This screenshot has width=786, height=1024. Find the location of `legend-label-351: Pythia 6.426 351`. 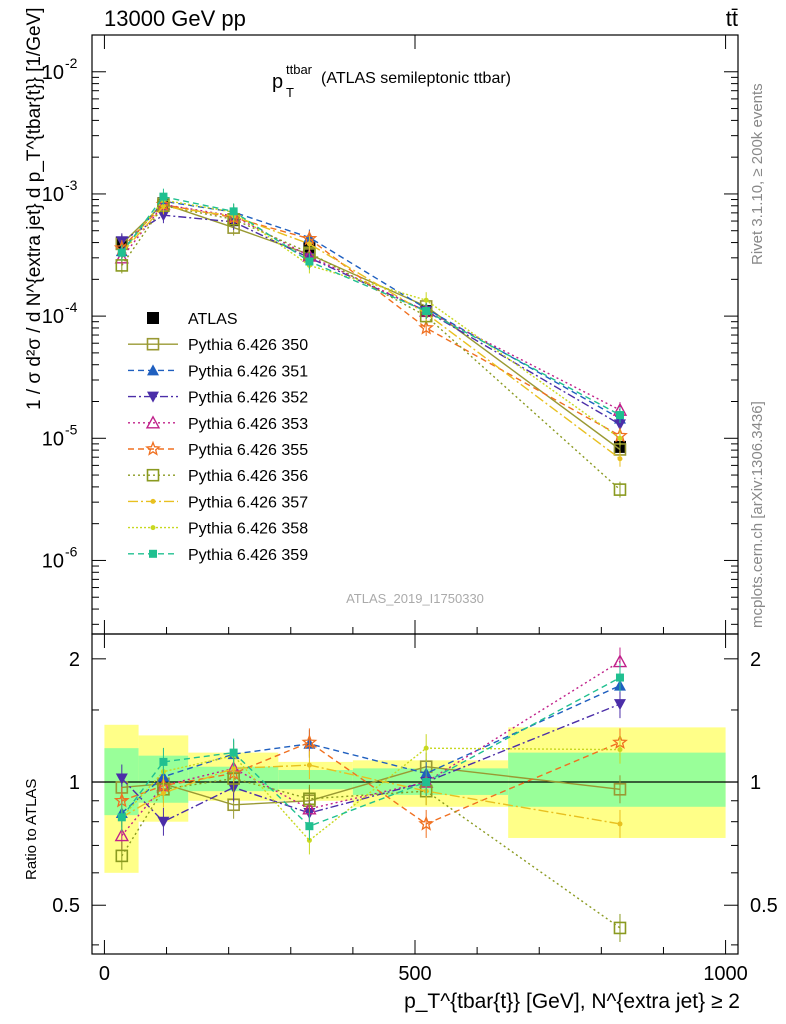

legend-label-351: Pythia 6.426 351 is located at coordinates (248, 371).